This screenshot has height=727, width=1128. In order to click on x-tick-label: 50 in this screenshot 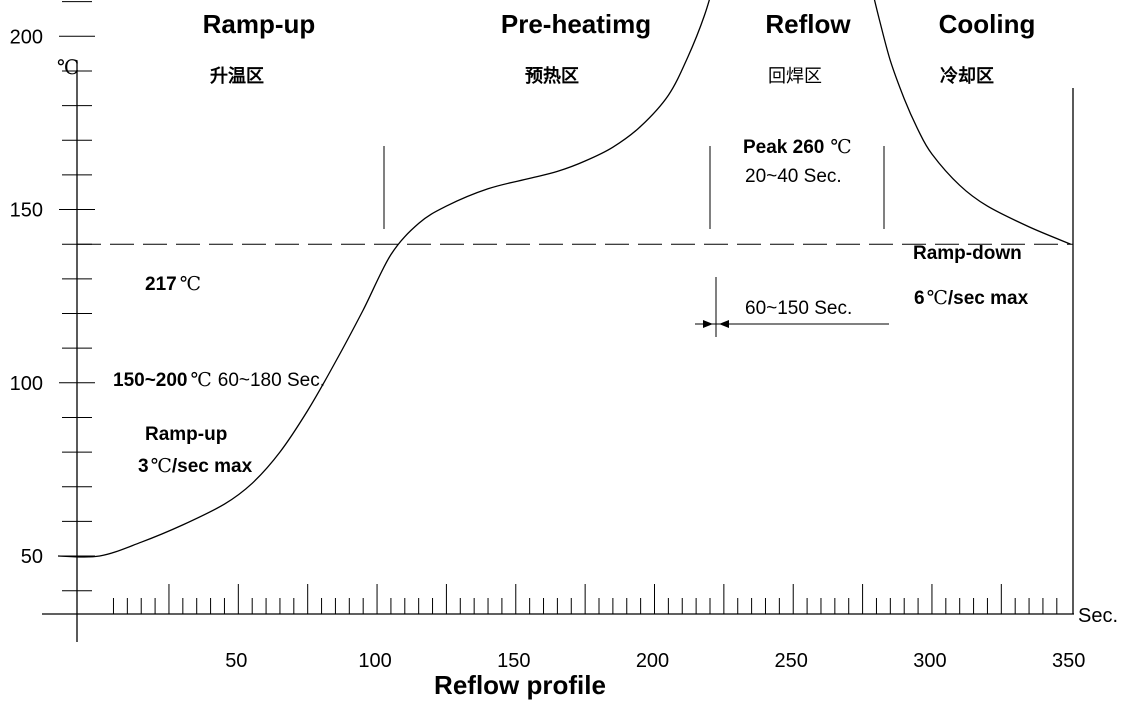, I will do `click(236, 661)`.